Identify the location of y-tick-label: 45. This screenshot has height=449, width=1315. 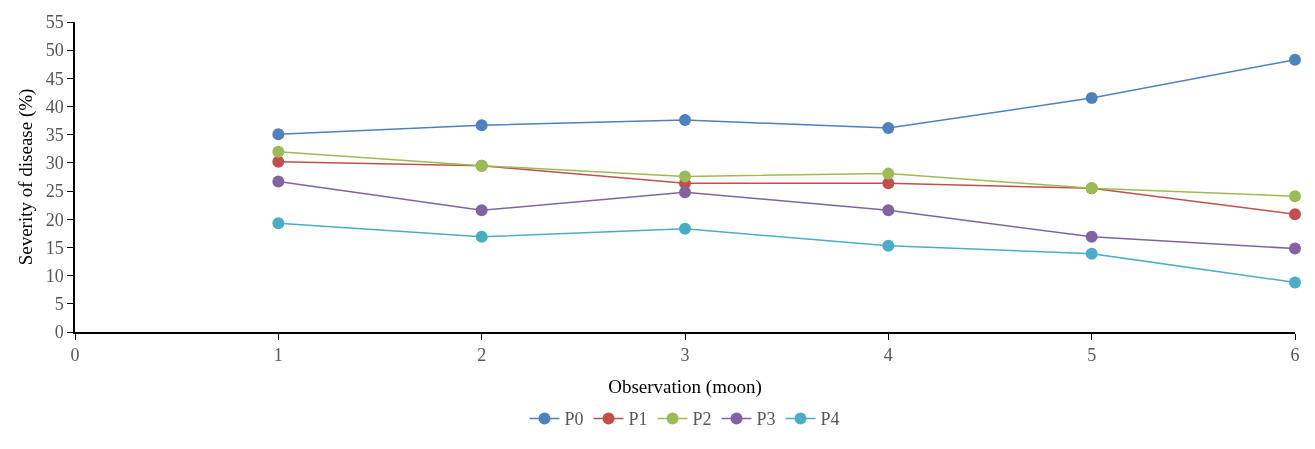
(54, 78).